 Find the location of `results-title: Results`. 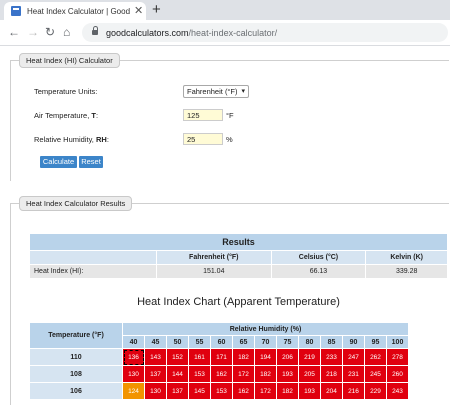

results-title: Results is located at coordinates (238, 242).